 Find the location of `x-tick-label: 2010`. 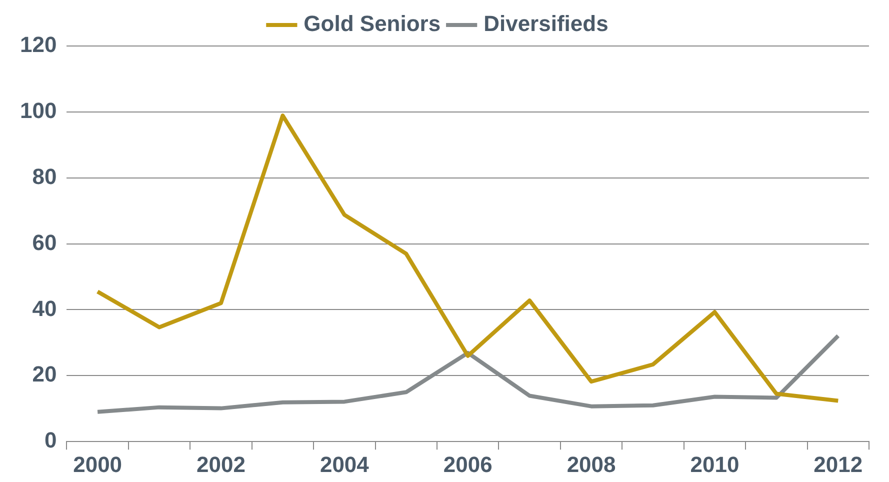

x-tick-label: 2010 is located at coordinates (715, 464).